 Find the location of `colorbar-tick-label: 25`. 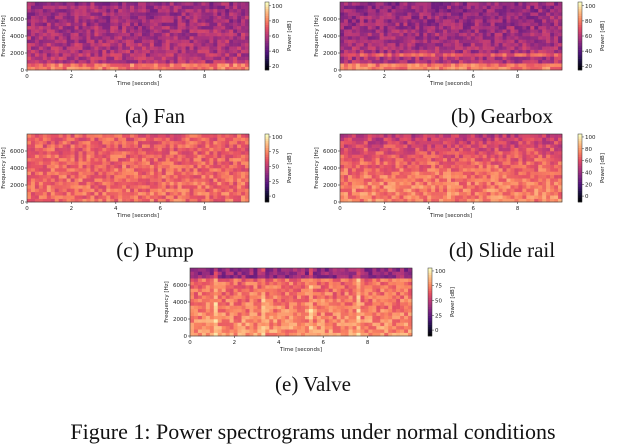

colorbar-tick-label: 25 is located at coordinates (275, 182).